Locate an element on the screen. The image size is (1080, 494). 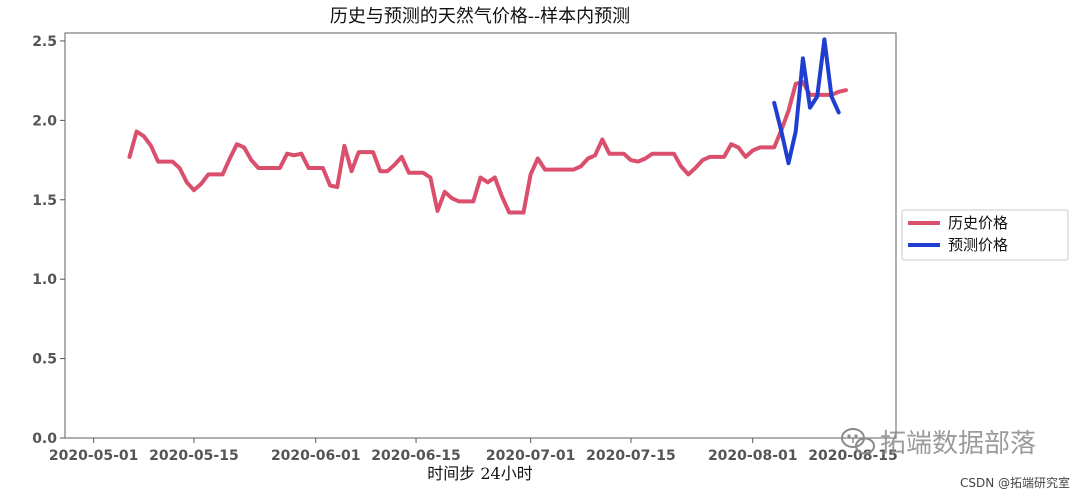
y-tick-label: 2.0 is located at coordinates (44, 121).